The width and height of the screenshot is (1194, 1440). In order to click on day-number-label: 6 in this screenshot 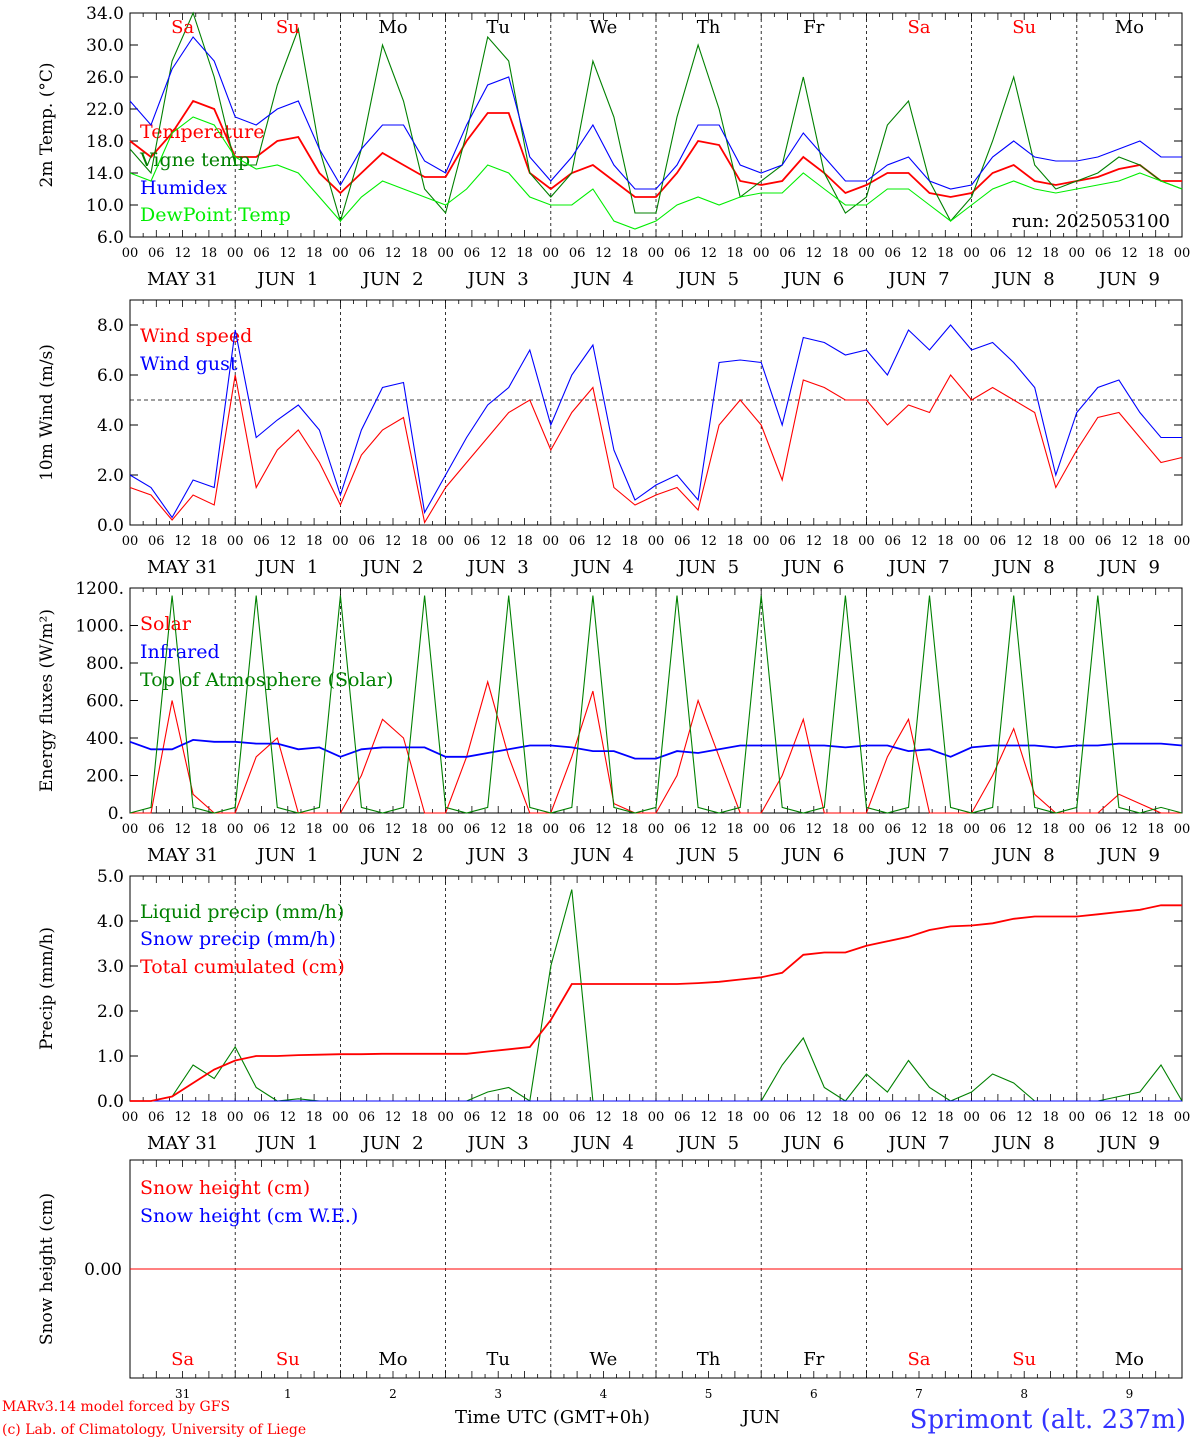, I will do `click(814, 1394)`.